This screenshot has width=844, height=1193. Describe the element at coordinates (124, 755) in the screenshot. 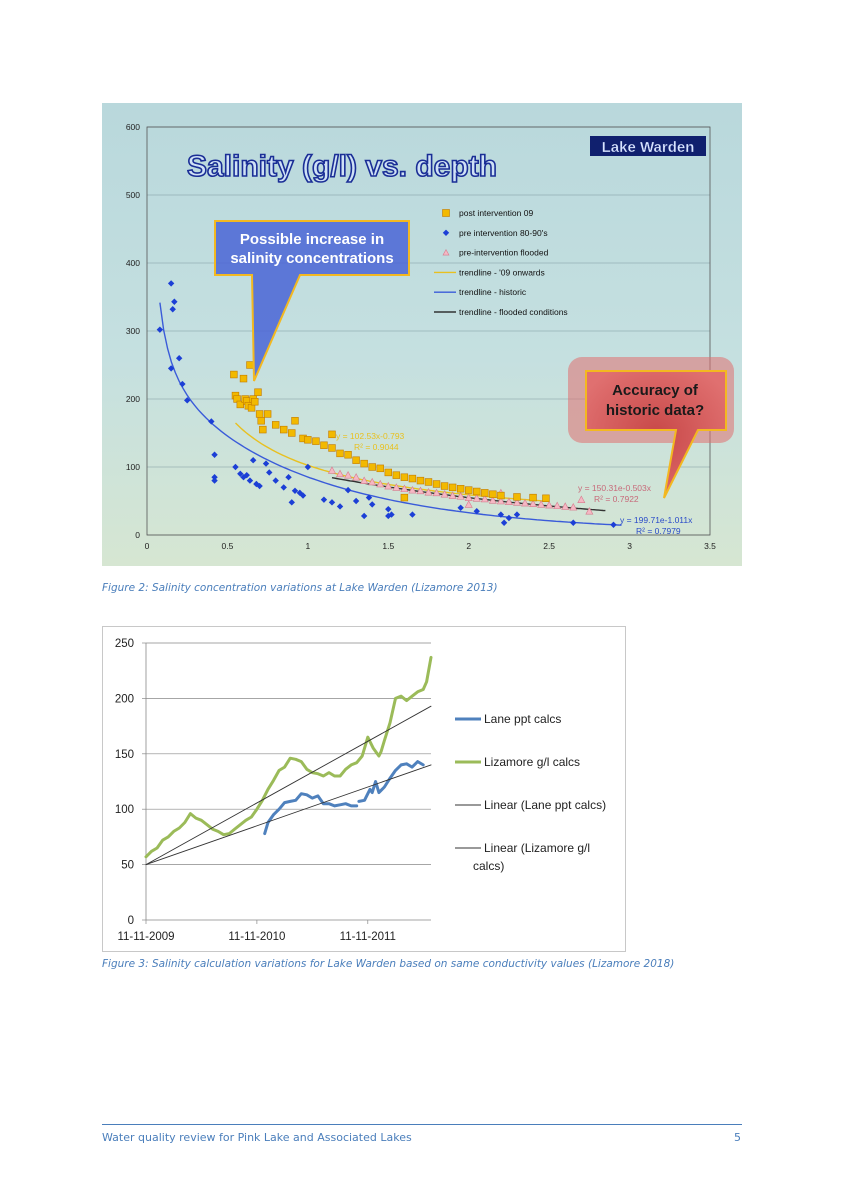

I see `y-tick-label: 150` at that location.